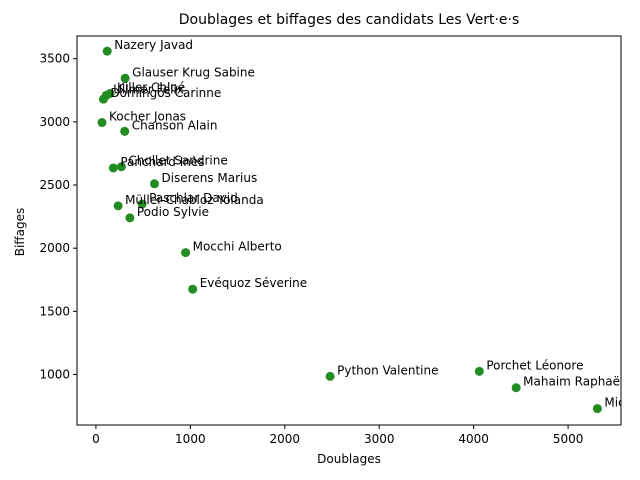  I want to click on point-label: Domingos Carinne, so click(165, 93).